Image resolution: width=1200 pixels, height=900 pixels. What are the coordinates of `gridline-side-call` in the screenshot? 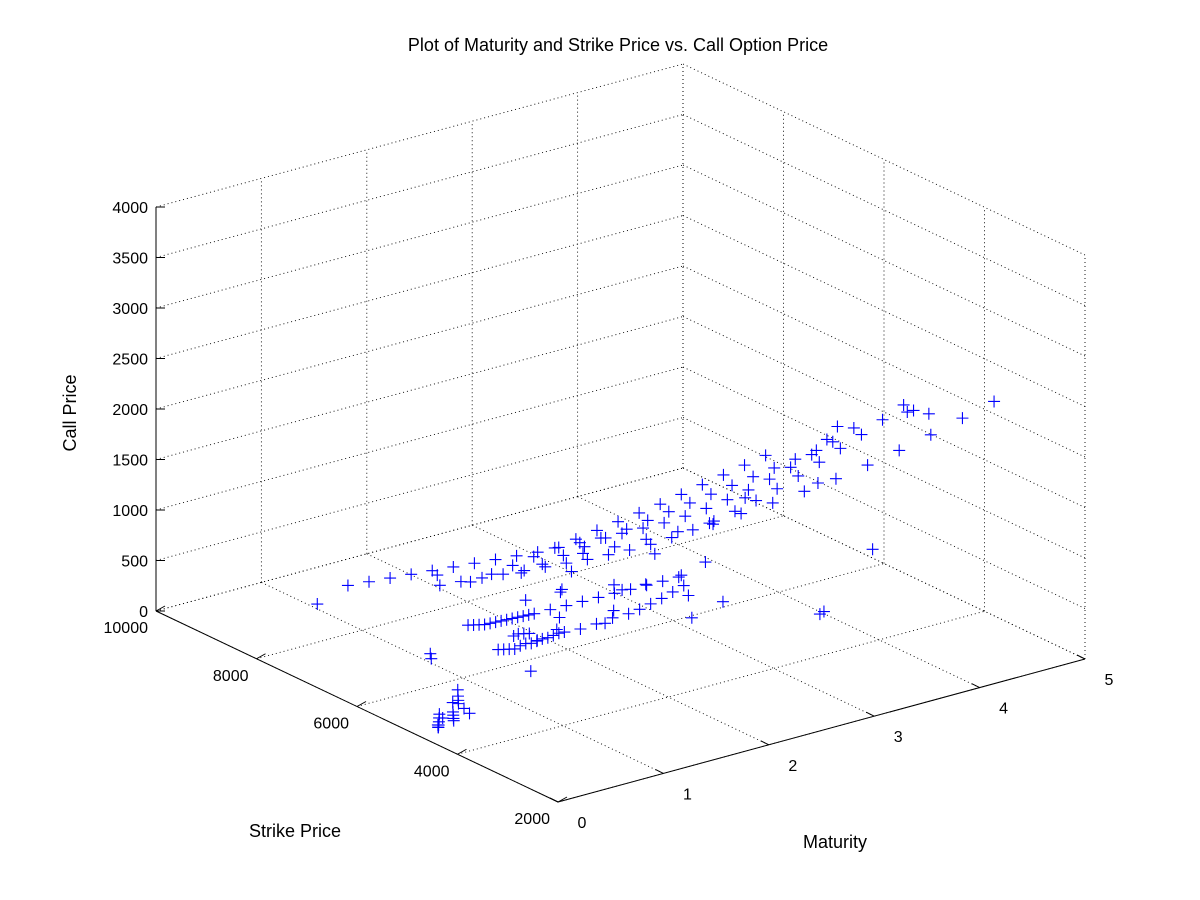 It's located at (884, 159).